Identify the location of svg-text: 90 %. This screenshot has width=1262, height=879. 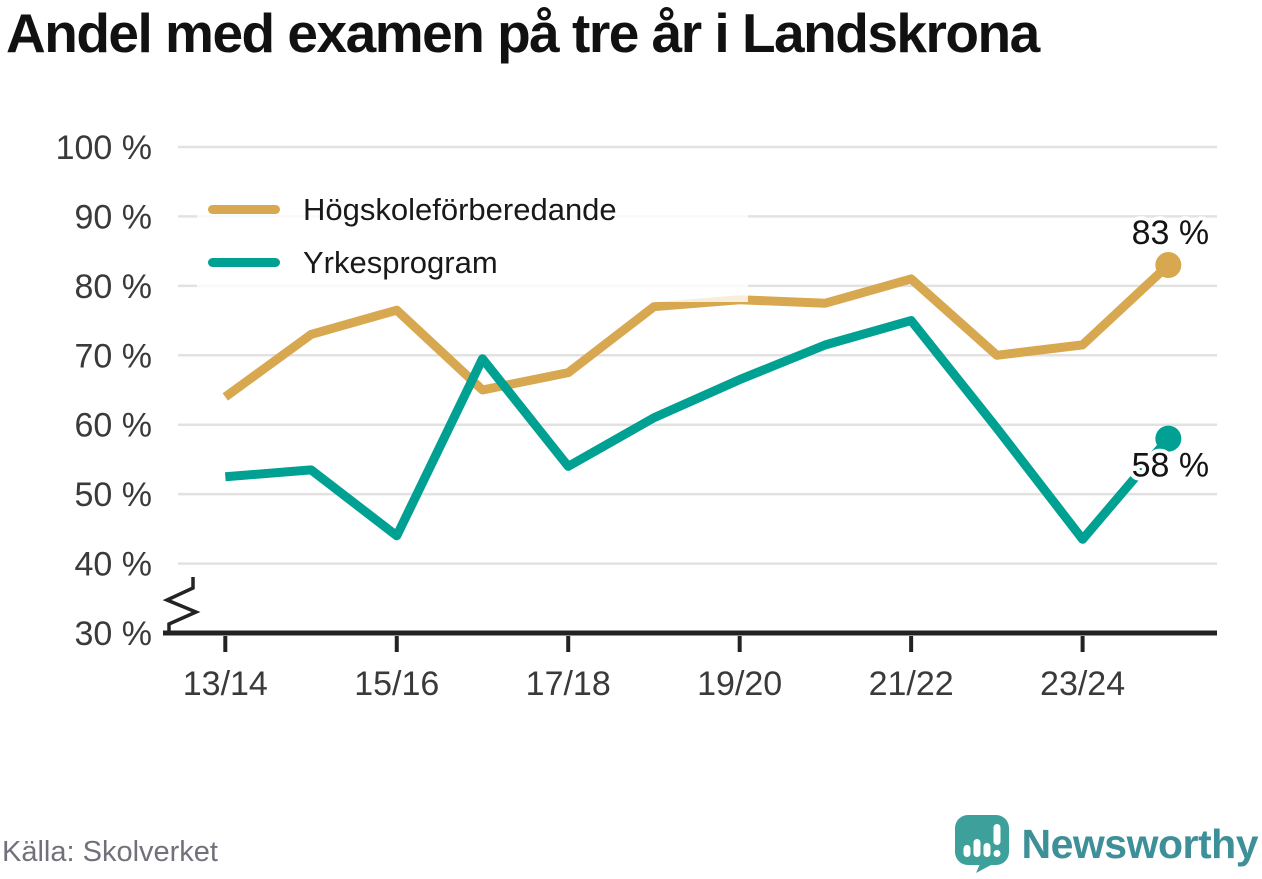
(114, 217).